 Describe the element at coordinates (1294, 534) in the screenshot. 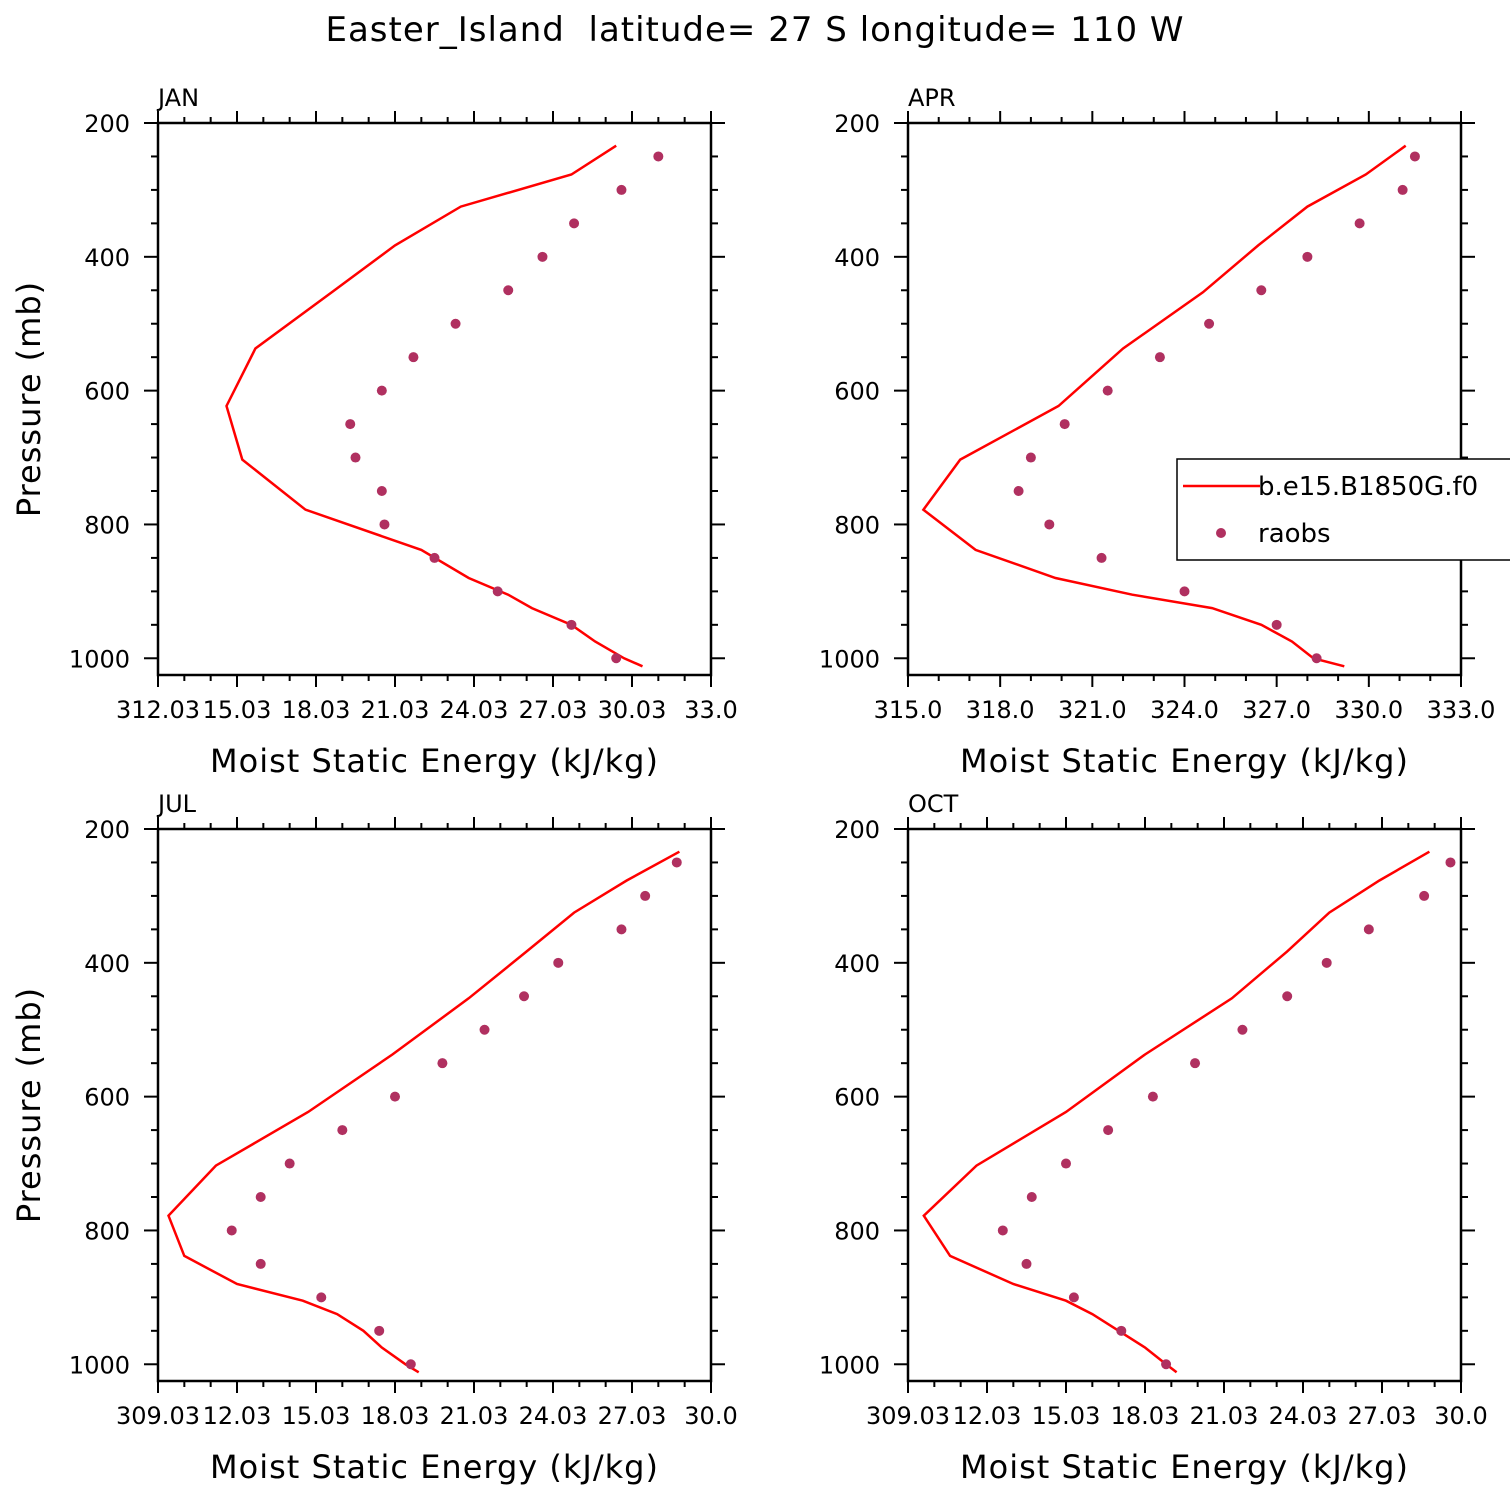

I see `legend-obs-label: raobs` at that location.